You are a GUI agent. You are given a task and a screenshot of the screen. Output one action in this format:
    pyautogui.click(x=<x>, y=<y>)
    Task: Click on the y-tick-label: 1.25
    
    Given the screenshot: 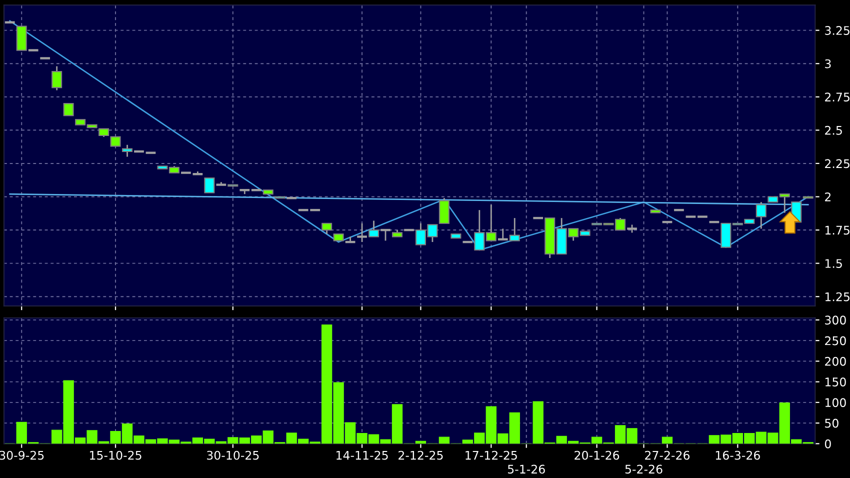 What is the action you would take?
    pyautogui.click(x=837, y=297)
    